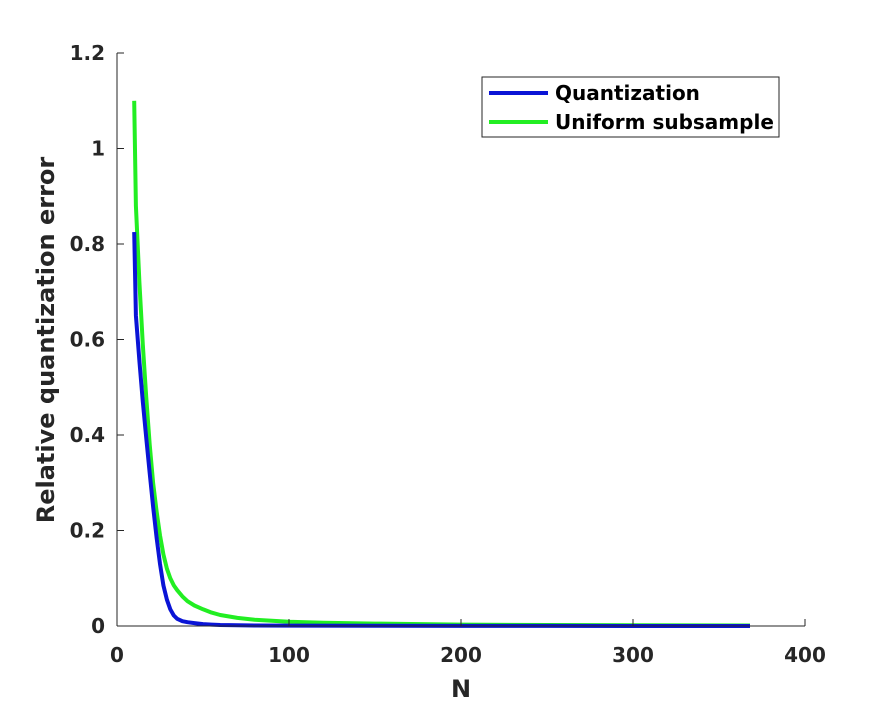 The width and height of the screenshot is (891, 703). I want to click on y-tick-label: 0.8, so click(87, 244).